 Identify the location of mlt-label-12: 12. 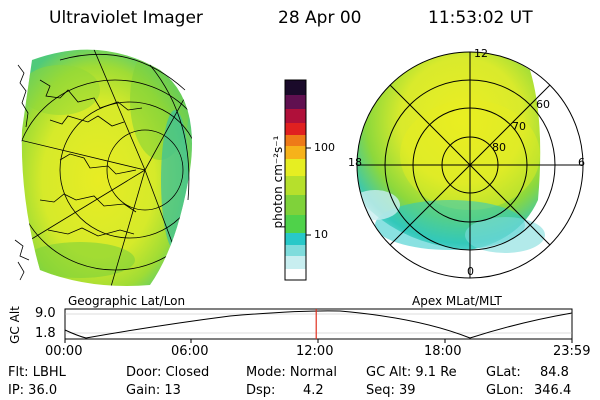
(481, 53).